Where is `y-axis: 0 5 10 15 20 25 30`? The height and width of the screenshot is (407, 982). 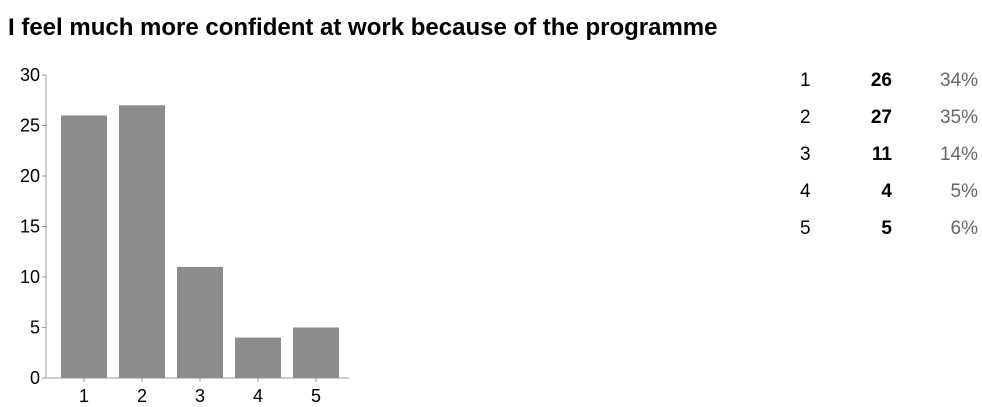 y-axis: 0 5 10 15 20 25 30 is located at coordinates (33, 226).